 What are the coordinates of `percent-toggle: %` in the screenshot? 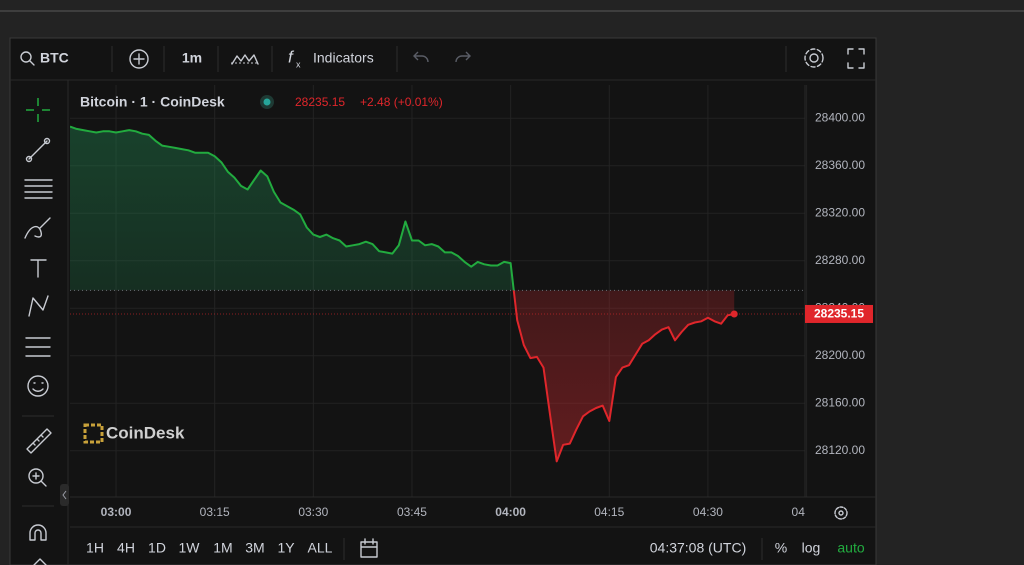 It's located at (781, 548).